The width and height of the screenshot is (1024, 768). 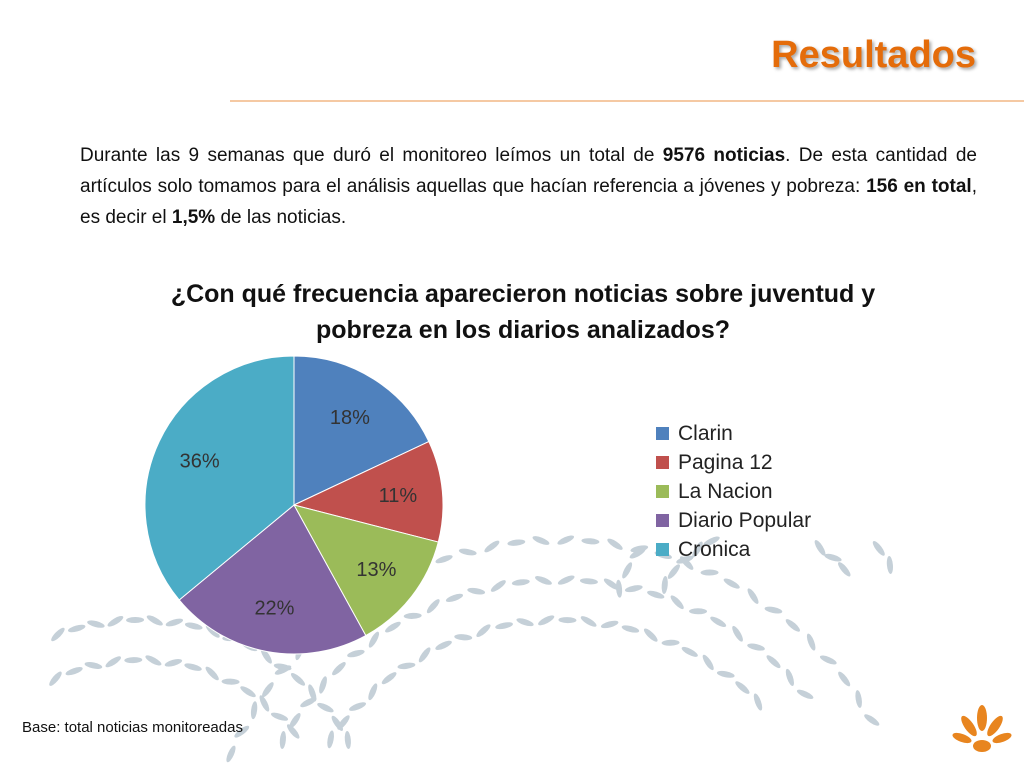 What do you see at coordinates (272, 579) in the screenshot?
I see `pie-slice-diario-popular` at bounding box center [272, 579].